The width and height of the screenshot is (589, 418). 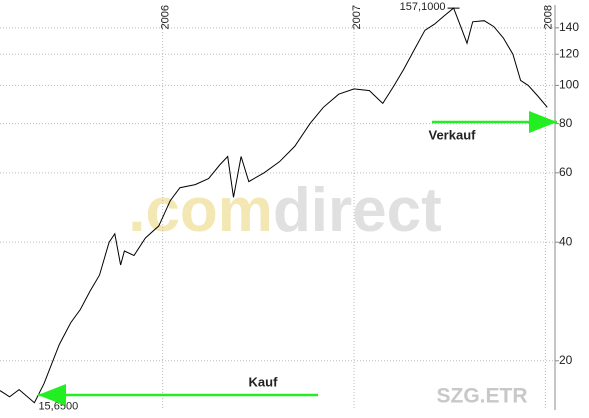 What do you see at coordinates (566, 123) in the screenshot?
I see `y-tick-label: 80` at bounding box center [566, 123].